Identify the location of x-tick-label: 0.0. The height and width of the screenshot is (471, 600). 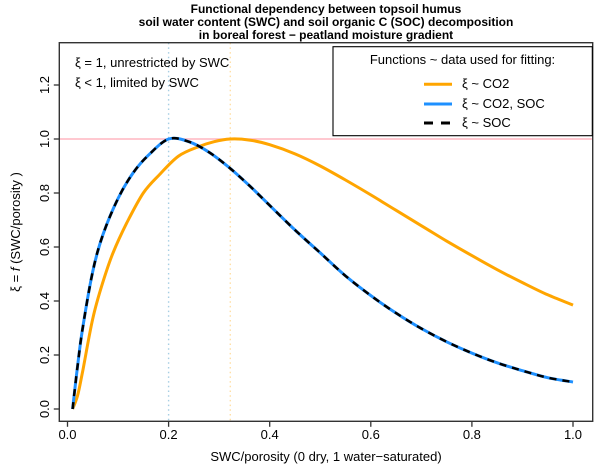
(67, 434).